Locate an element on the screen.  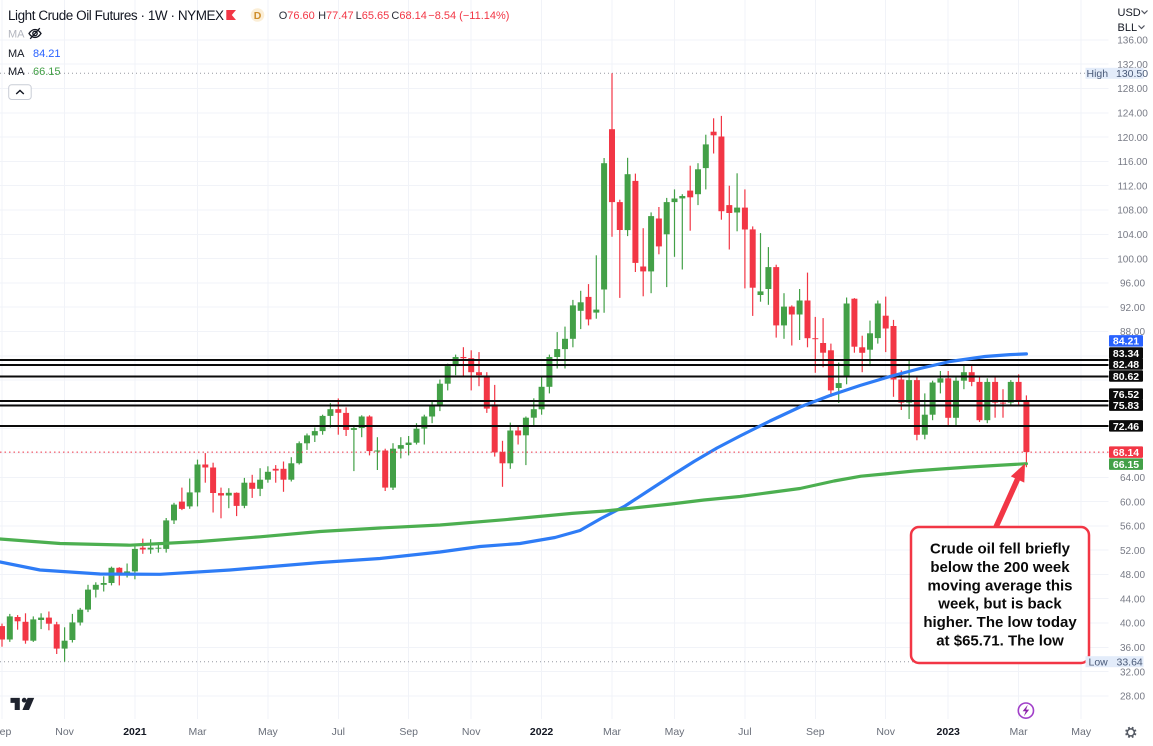
svg-text: higher. The low today is located at coordinates (1000, 622).